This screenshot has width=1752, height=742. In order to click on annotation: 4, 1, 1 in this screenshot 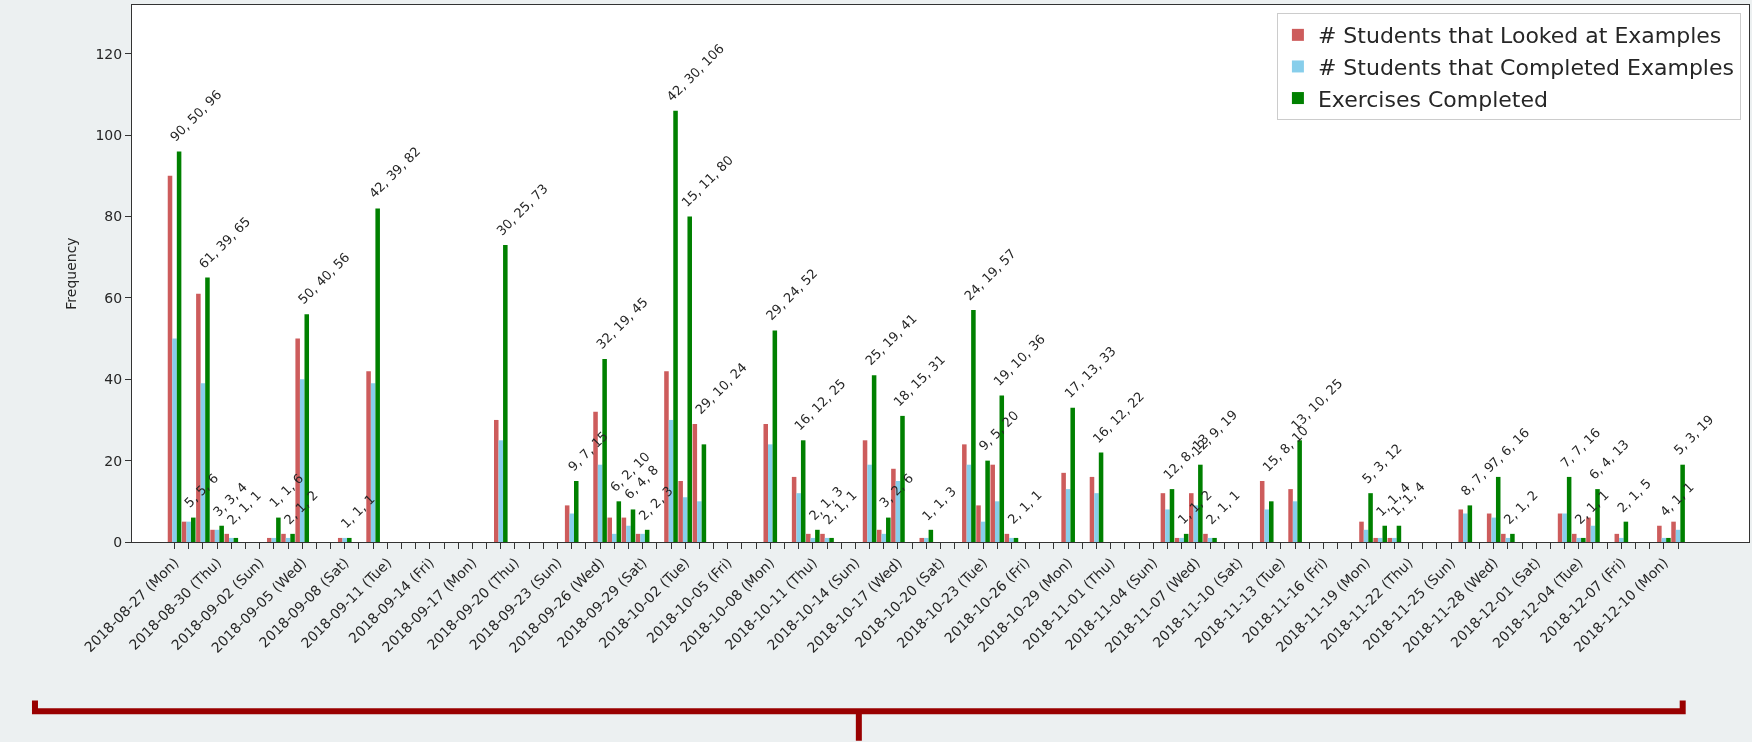, I will do `click(1676, 499)`.